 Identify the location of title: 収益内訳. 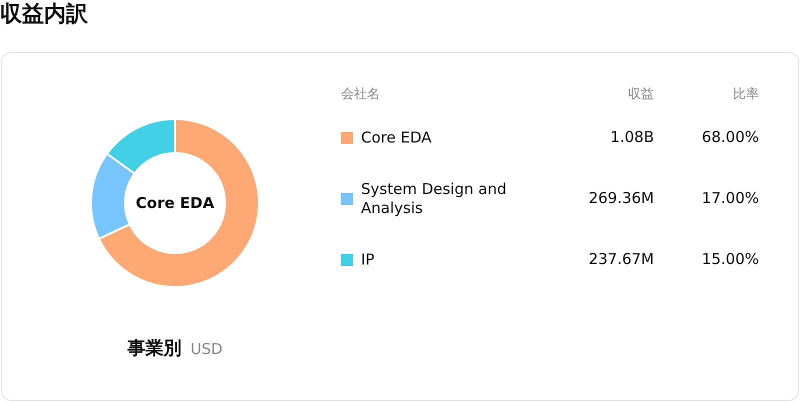
(44, 15).